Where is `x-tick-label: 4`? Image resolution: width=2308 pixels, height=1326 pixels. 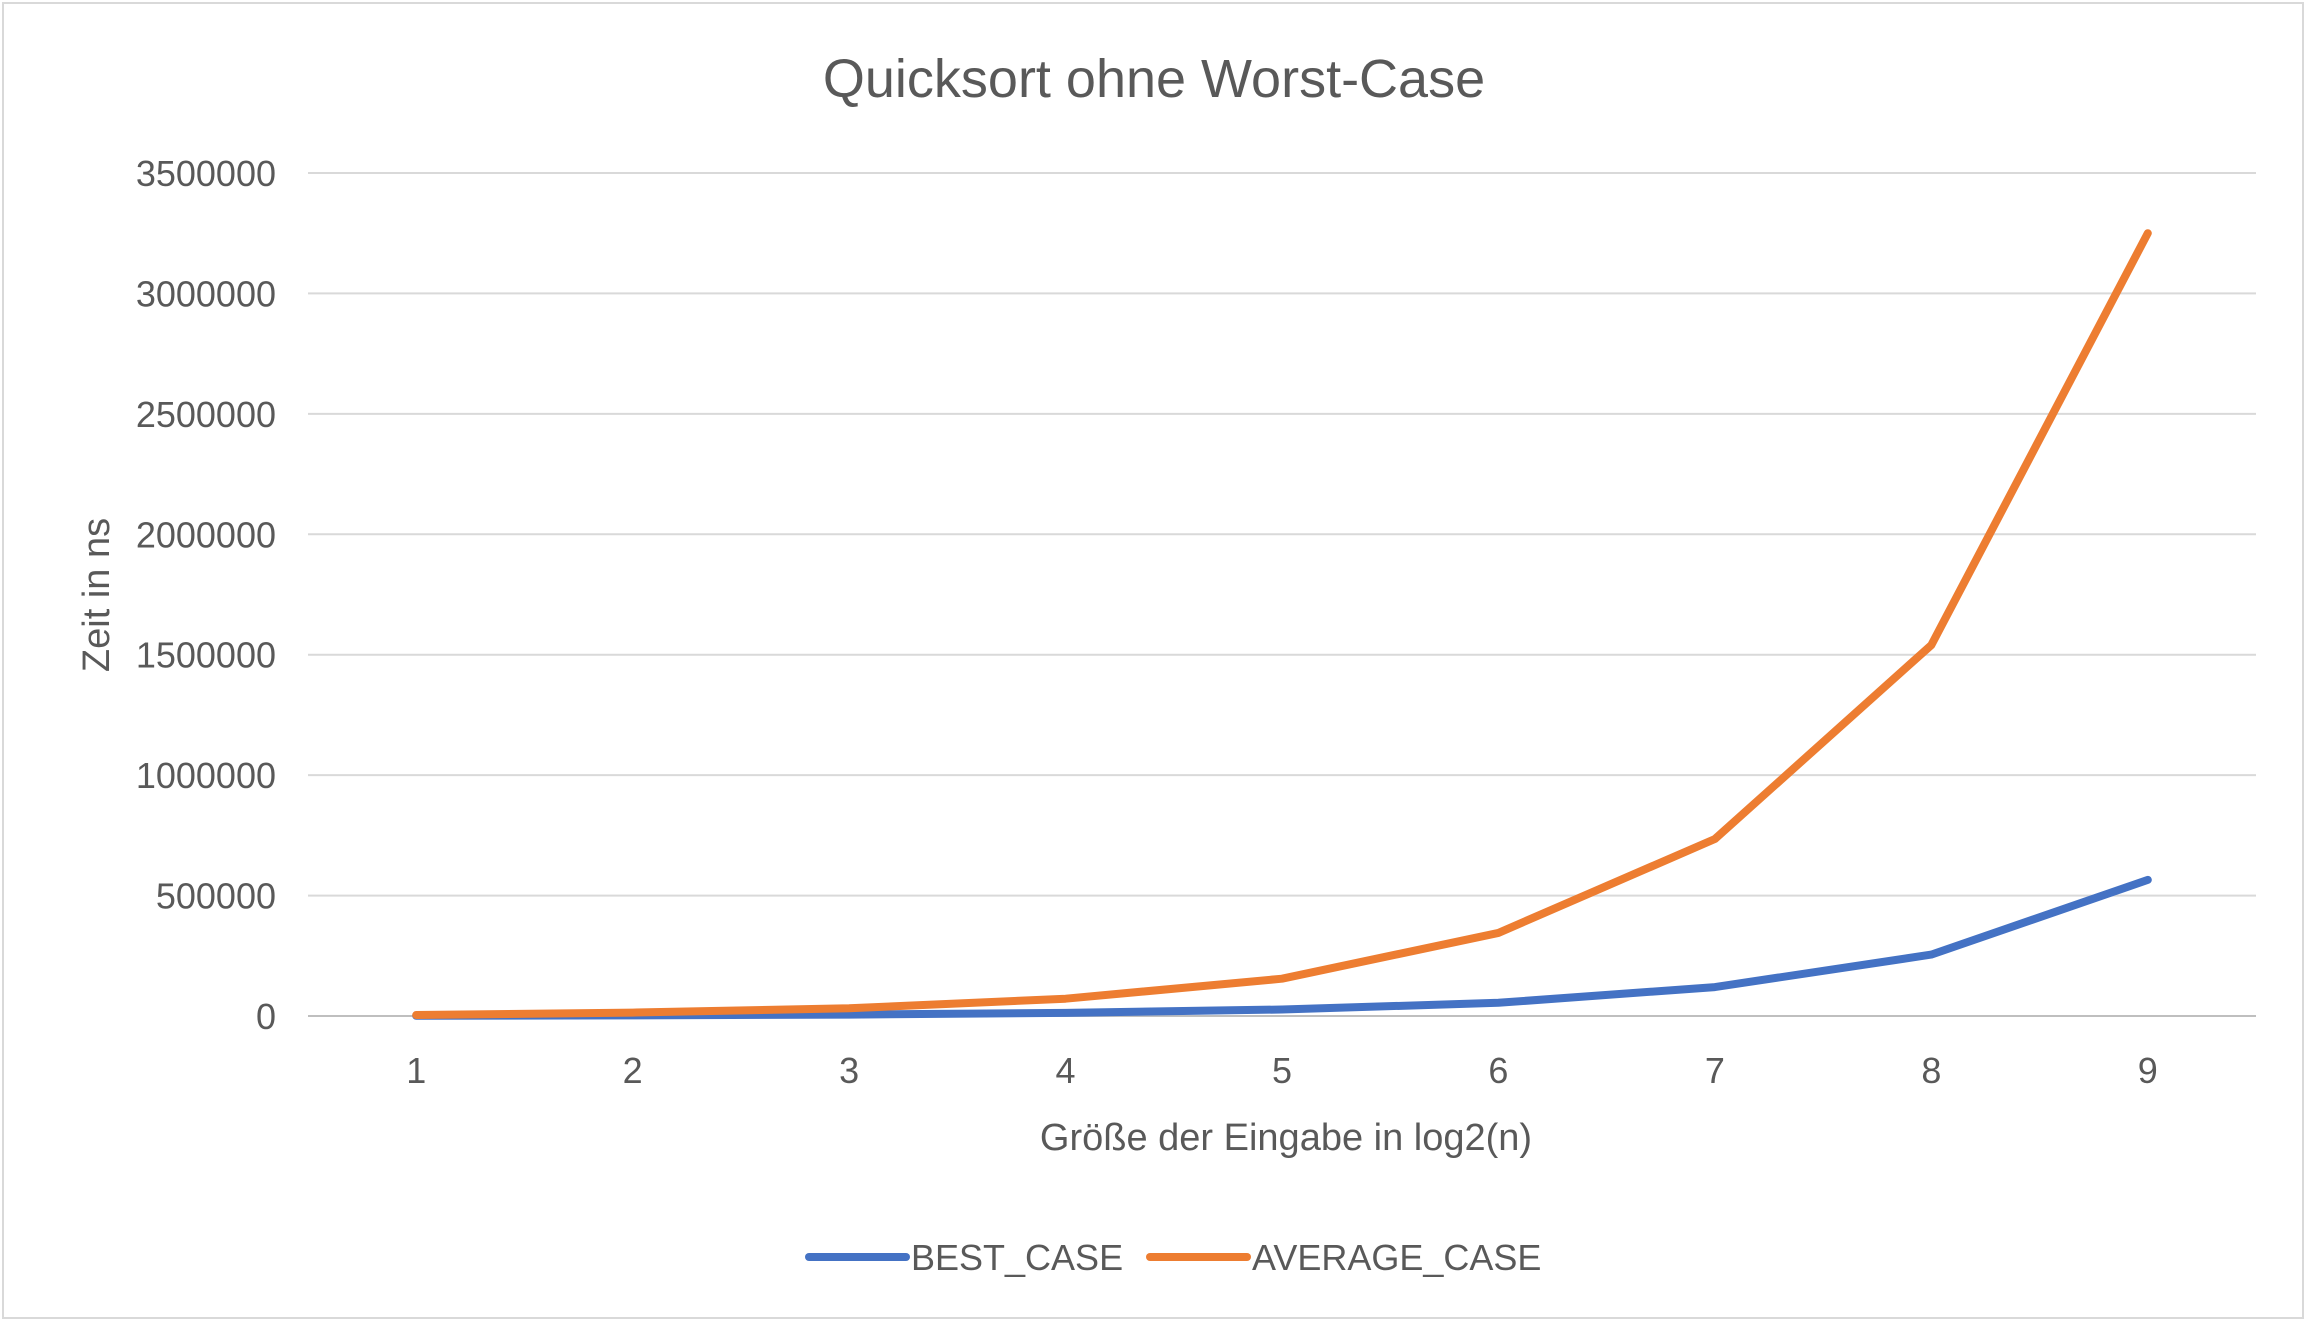 x-tick-label: 4 is located at coordinates (1066, 1070).